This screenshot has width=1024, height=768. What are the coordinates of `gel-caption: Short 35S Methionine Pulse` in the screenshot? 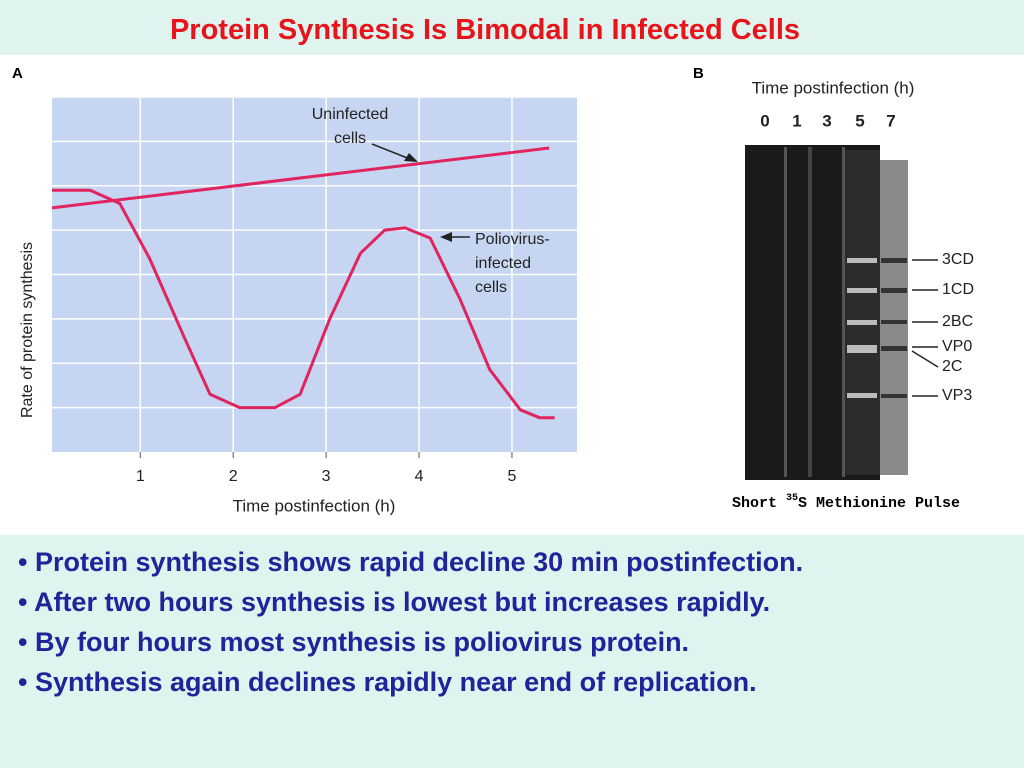 It's located at (846, 502).